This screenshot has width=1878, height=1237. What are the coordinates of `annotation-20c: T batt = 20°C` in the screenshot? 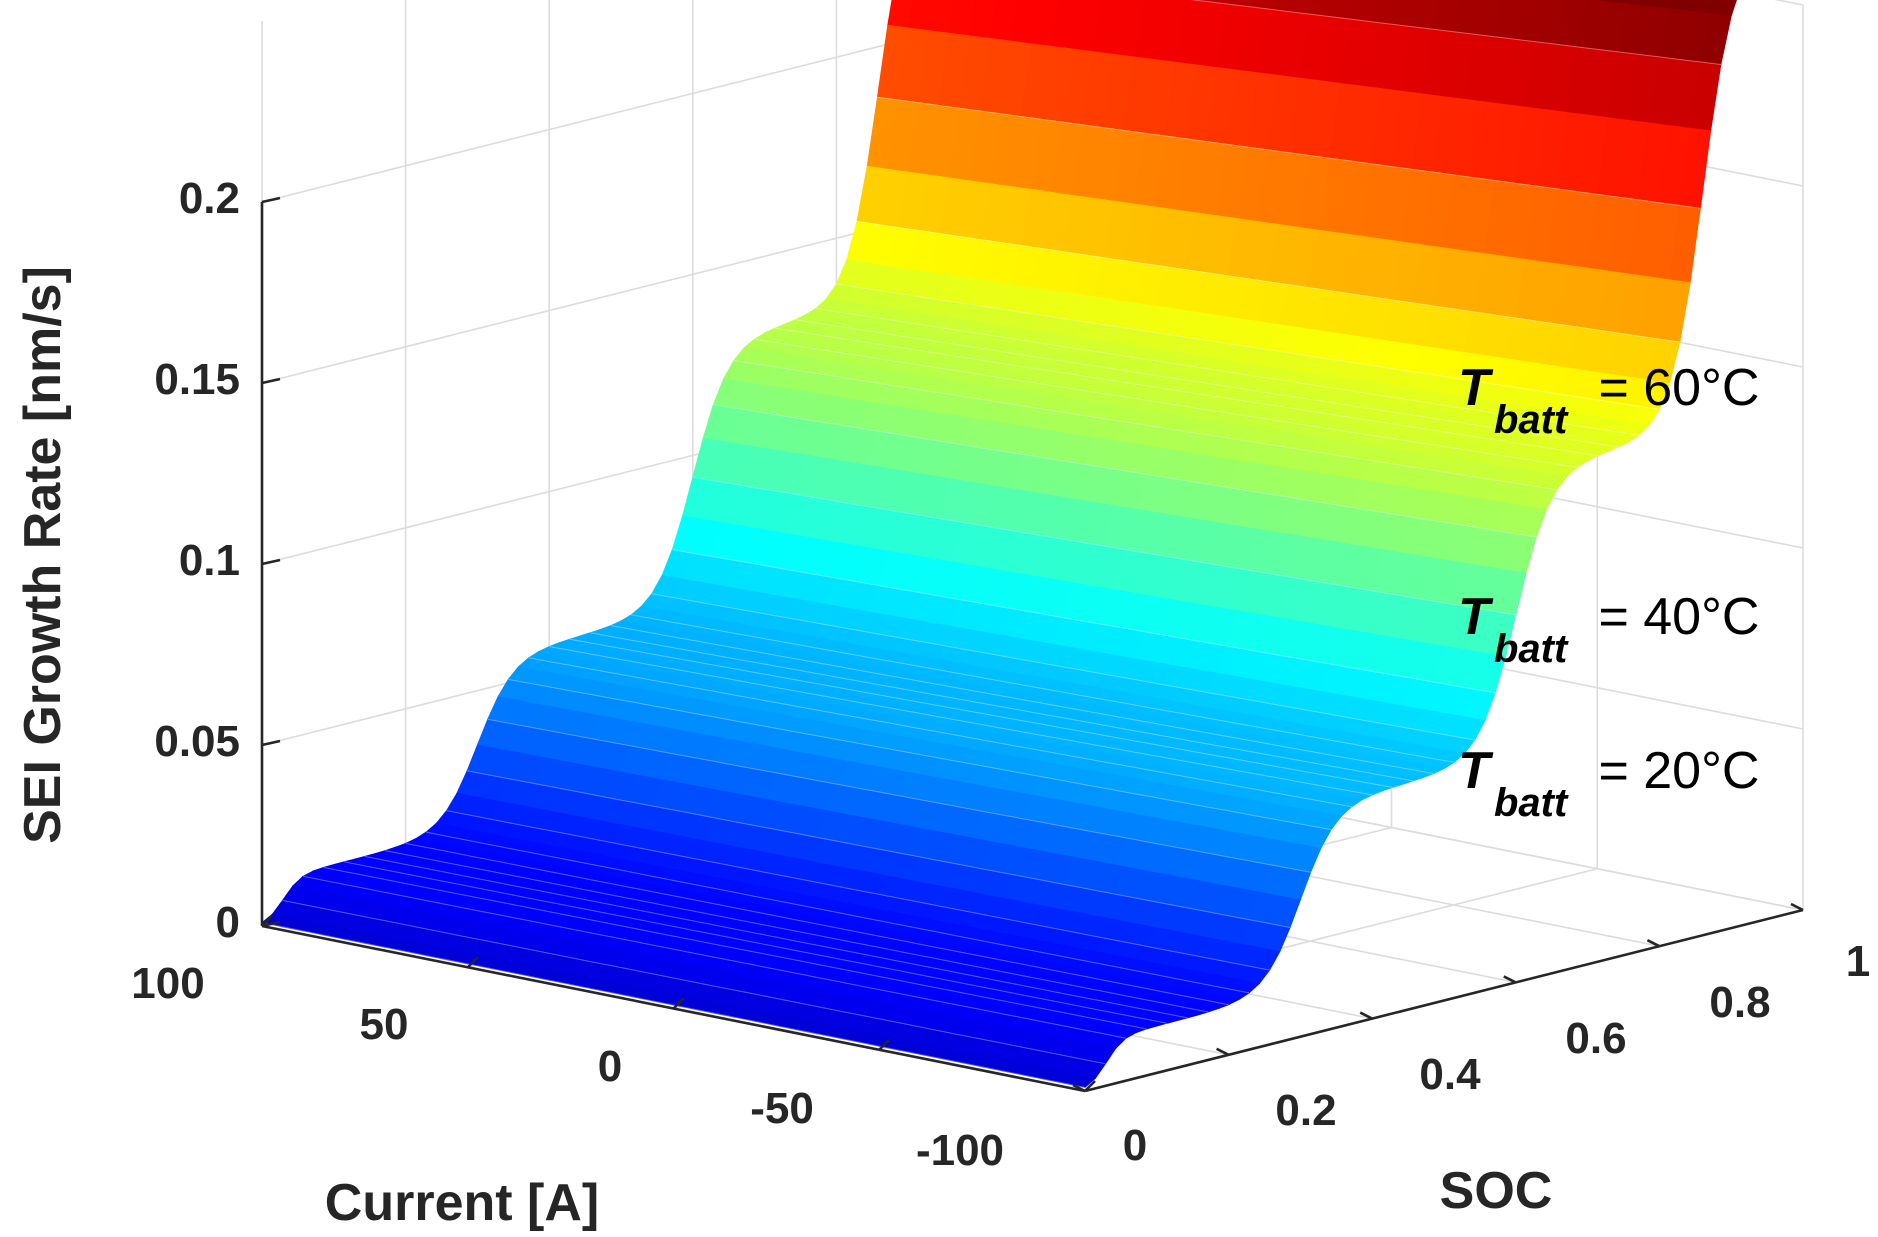 It's located at (1608, 783).